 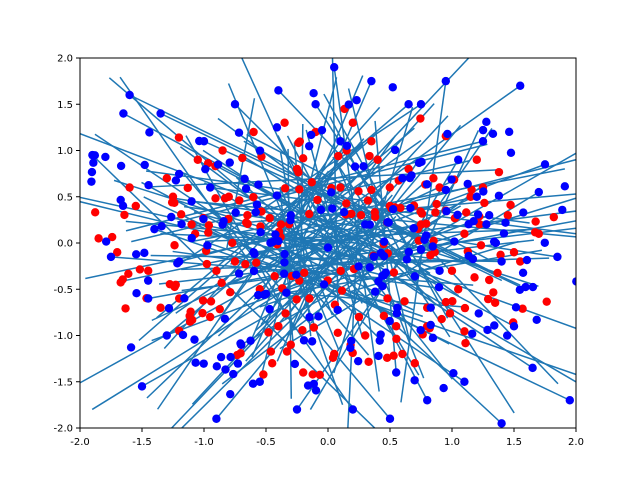 I want to click on y-axis-ticks: -2.0 -1.5 -1.0 -0.5 0.0 0.5 1.0 1.5 2.0, so click(x=66, y=244).